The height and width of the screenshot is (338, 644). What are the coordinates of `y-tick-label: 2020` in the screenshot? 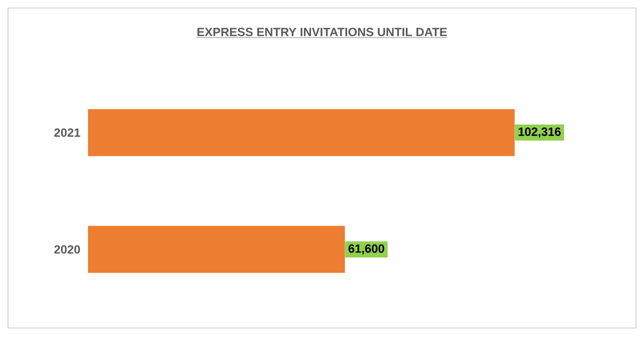 It's located at (67, 249).